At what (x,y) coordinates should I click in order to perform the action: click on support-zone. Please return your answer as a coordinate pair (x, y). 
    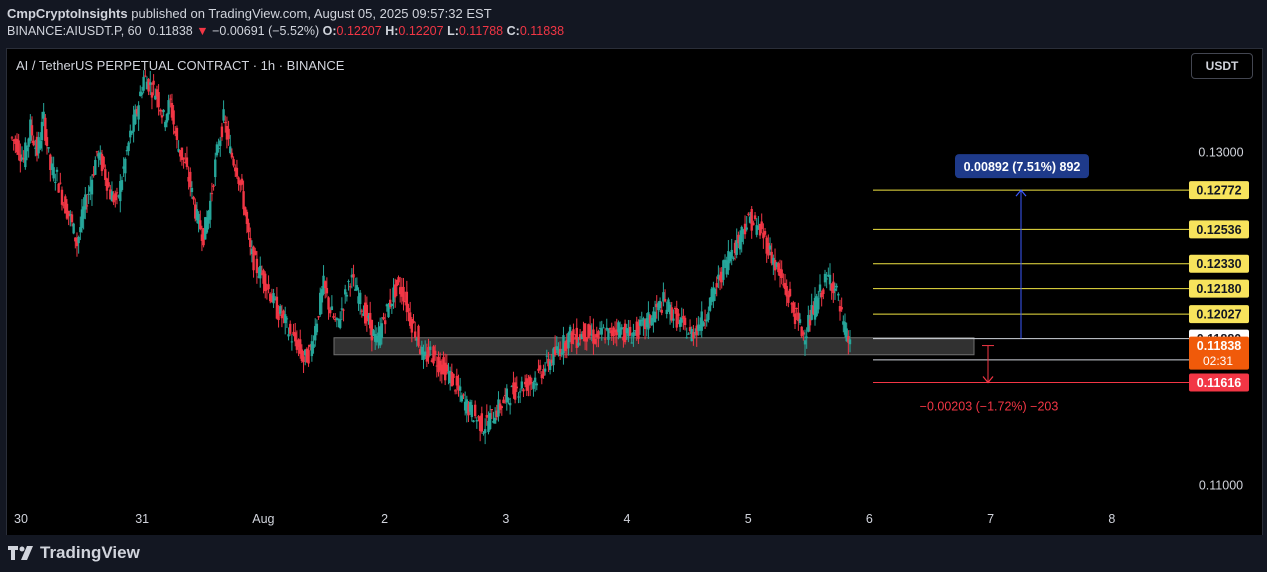
    Looking at the image, I should click on (654, 346).